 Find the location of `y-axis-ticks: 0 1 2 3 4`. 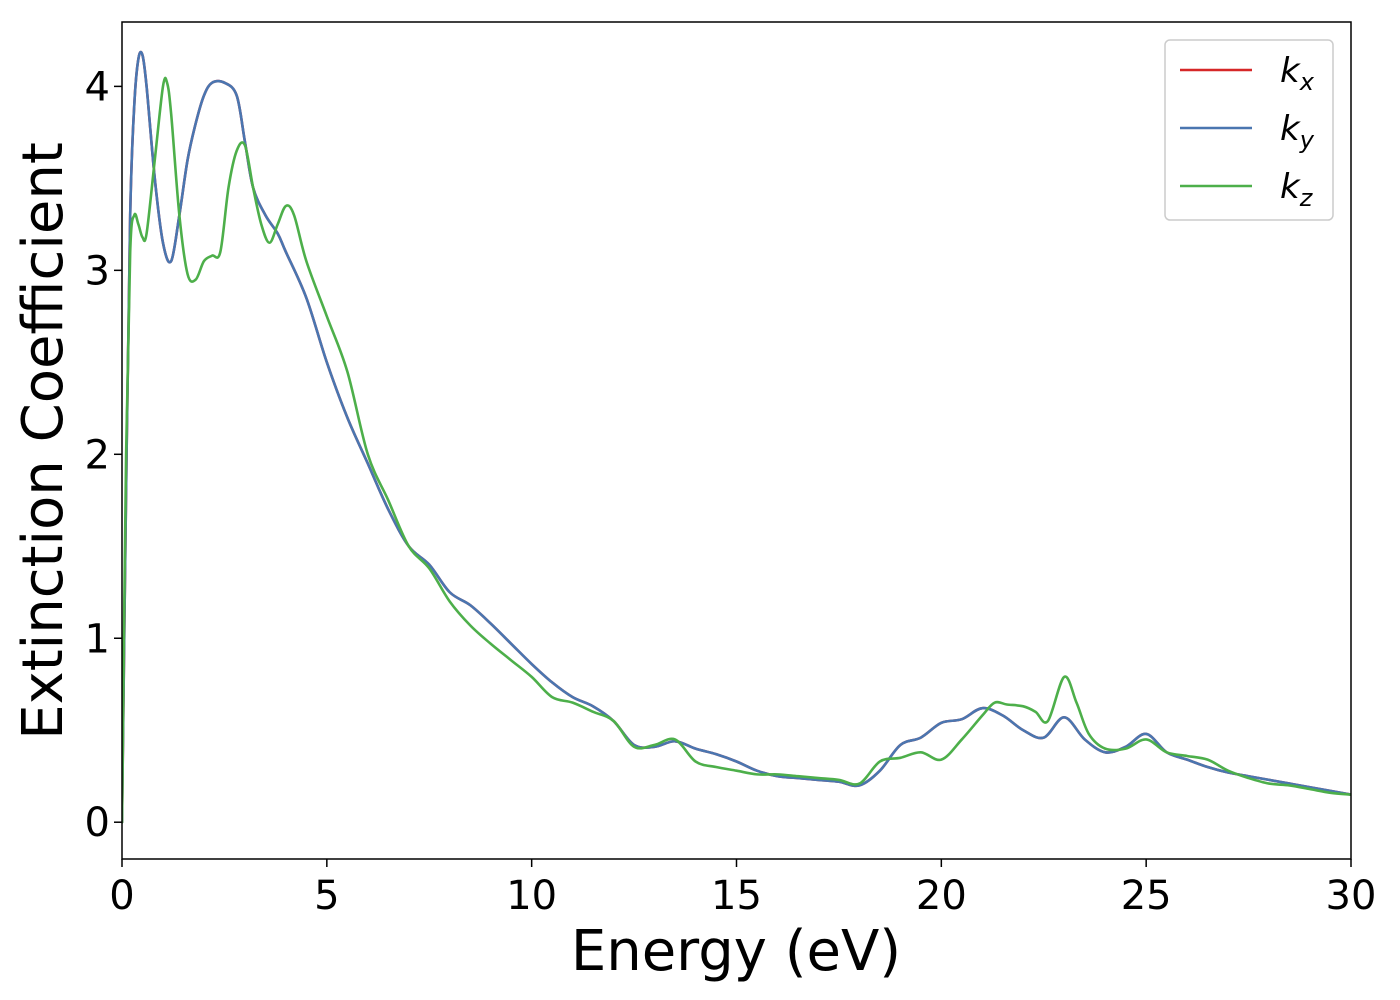

y-axis-ticks: 0 1 2 3 4 is located at coordinates (103, 455).